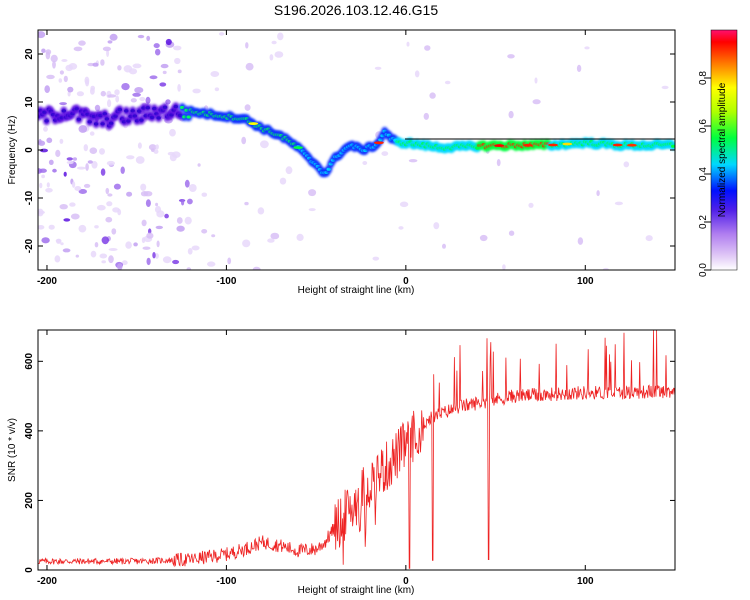  I want to click on y-tick-label: 600, so click(29, 361).